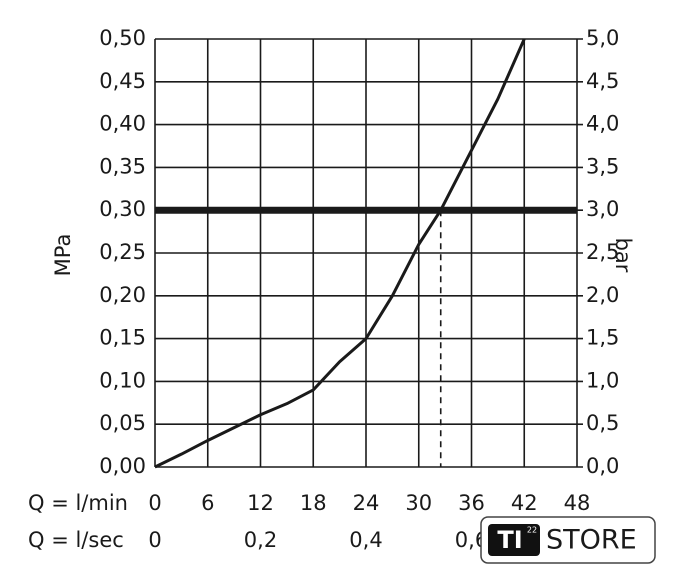 The height and width of the screenshot is (580, 680). I want to click on y2-tick-label: 4,5, so click(602, 81).